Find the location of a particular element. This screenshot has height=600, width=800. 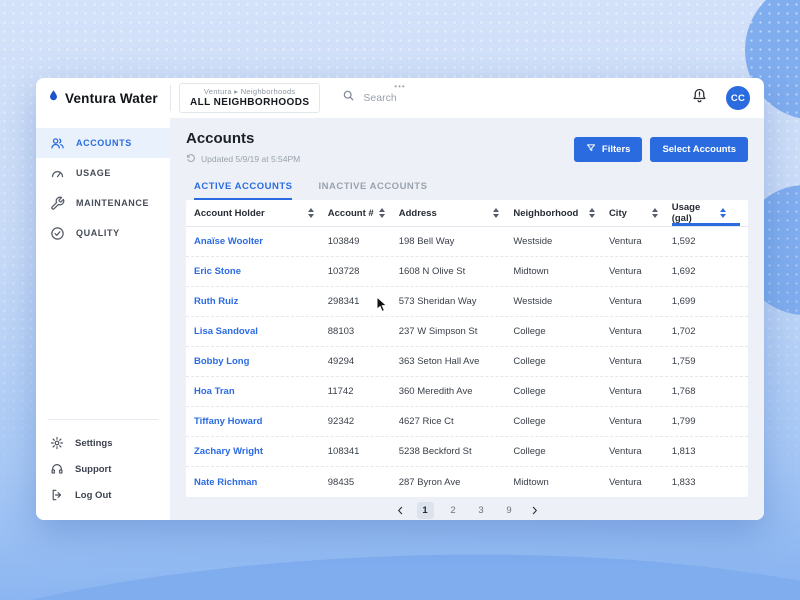

page-title: Accounts is located at coordinates (220, 138).